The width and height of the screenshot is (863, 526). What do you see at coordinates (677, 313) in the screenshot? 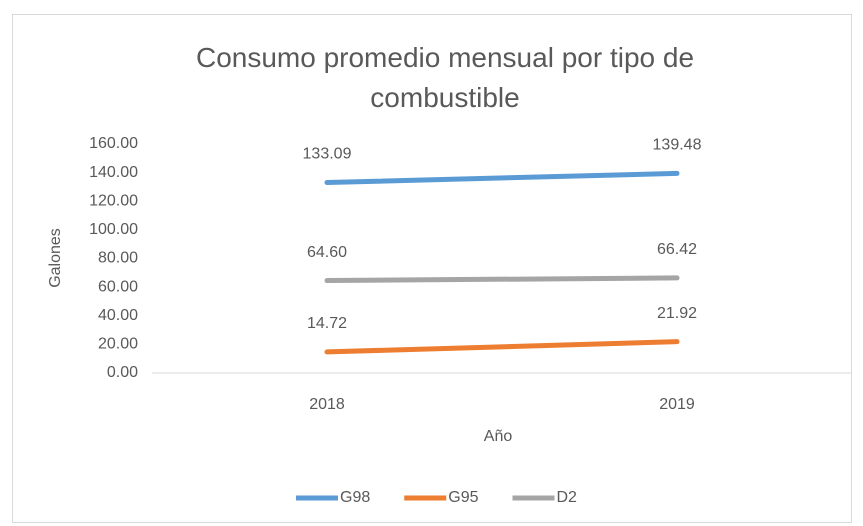
I see `data-label: 21.92` at bounding box center [677, 313].